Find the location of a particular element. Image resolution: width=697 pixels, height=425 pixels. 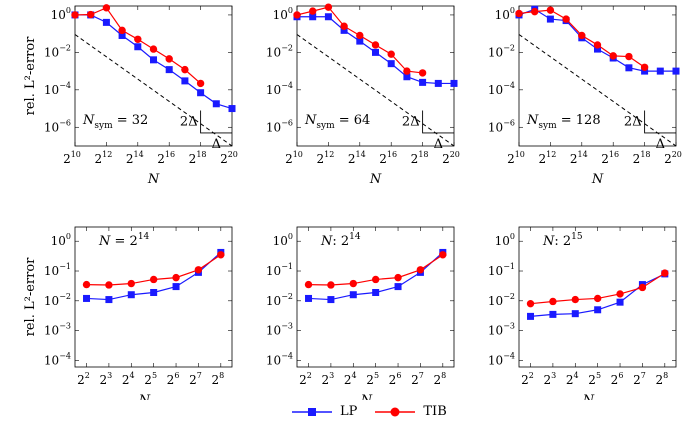

legend-item-lp: LP is located at coordinates (324, 411).